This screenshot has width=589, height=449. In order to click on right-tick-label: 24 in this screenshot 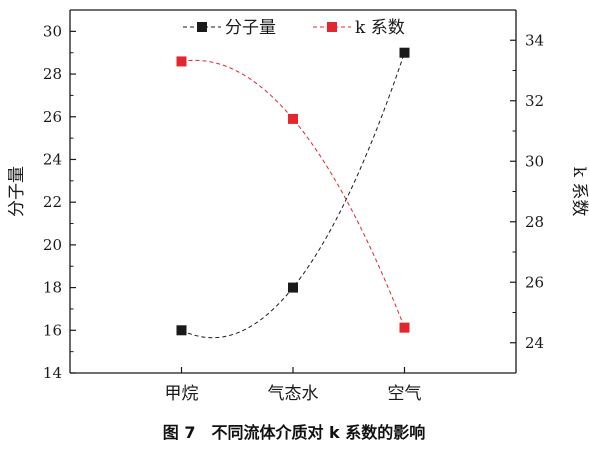, I will do `click(534, 343)`.